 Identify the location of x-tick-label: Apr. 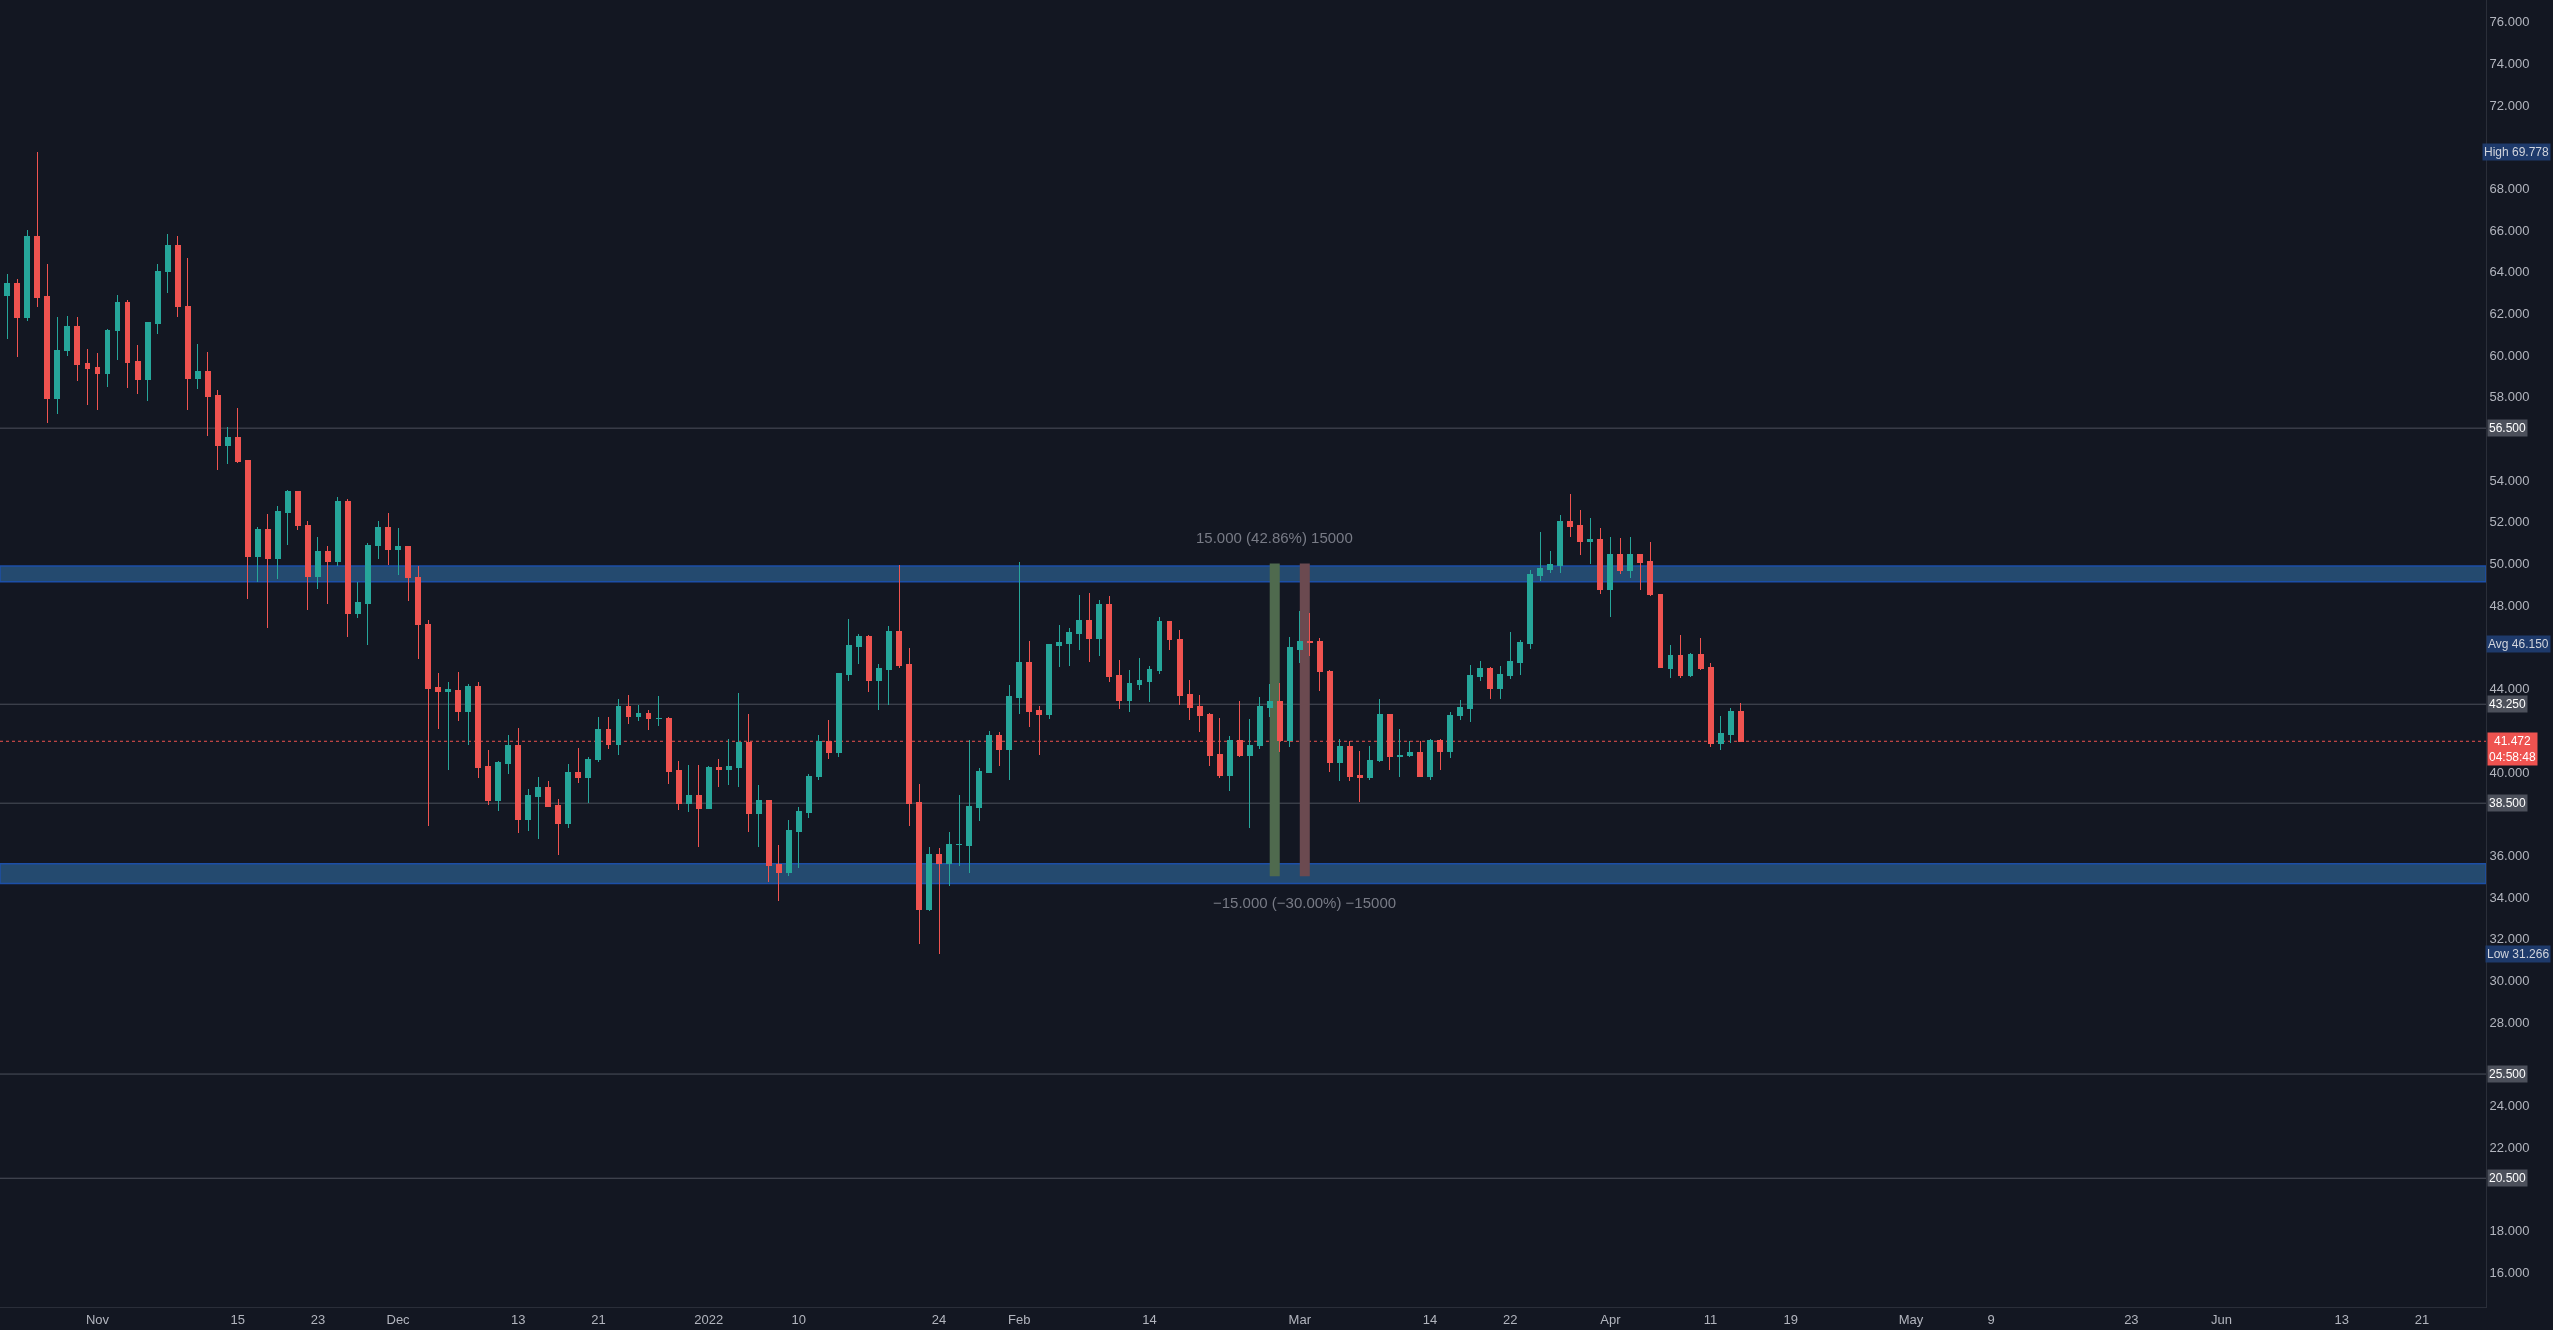
(1611, 1319).